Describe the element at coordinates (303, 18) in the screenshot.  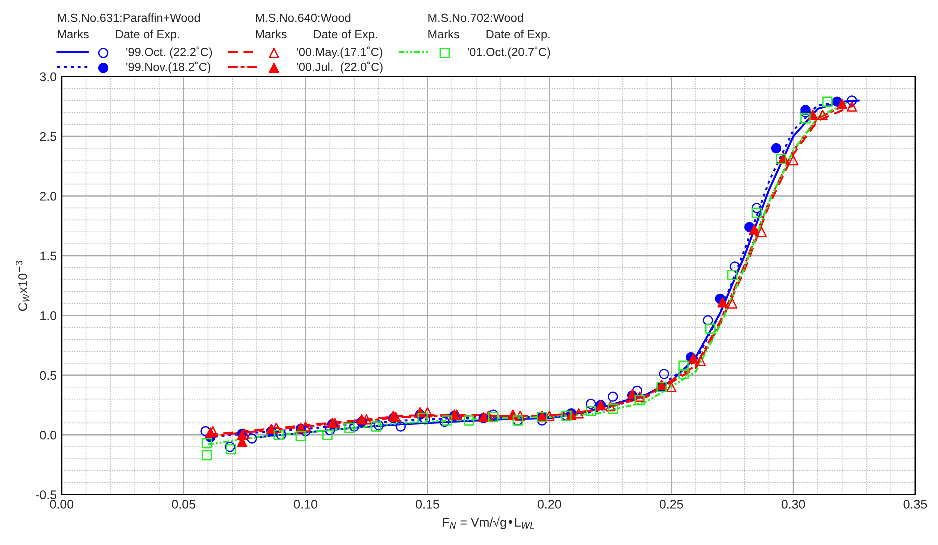
I see `text: M.S.No.640:Wood` at that location.